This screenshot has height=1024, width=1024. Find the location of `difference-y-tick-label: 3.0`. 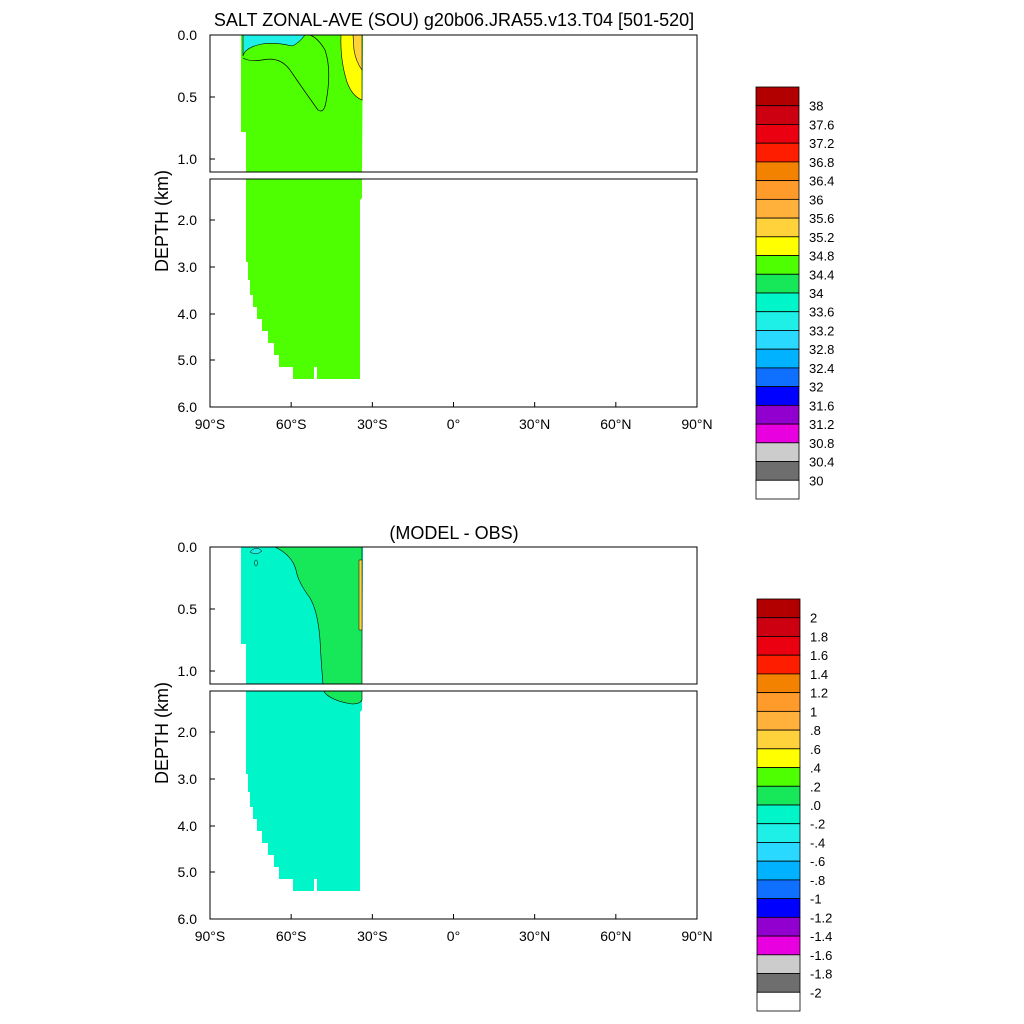

difference-y-tick-label: 3.0 is located at coordinates (188, 779).